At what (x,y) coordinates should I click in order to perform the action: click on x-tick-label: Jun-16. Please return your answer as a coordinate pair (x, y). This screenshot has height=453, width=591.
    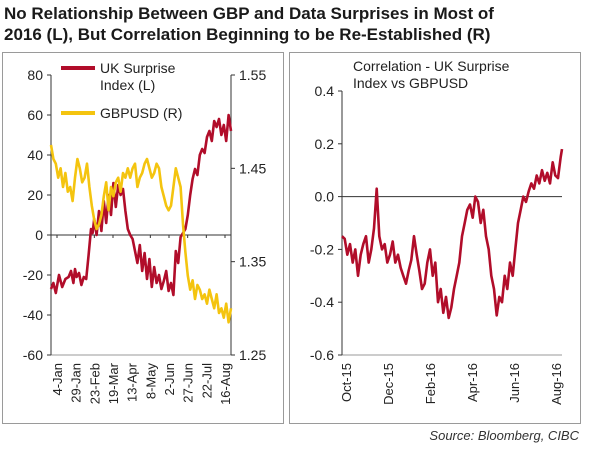
    Looking at the image, I should click on (514, 383).